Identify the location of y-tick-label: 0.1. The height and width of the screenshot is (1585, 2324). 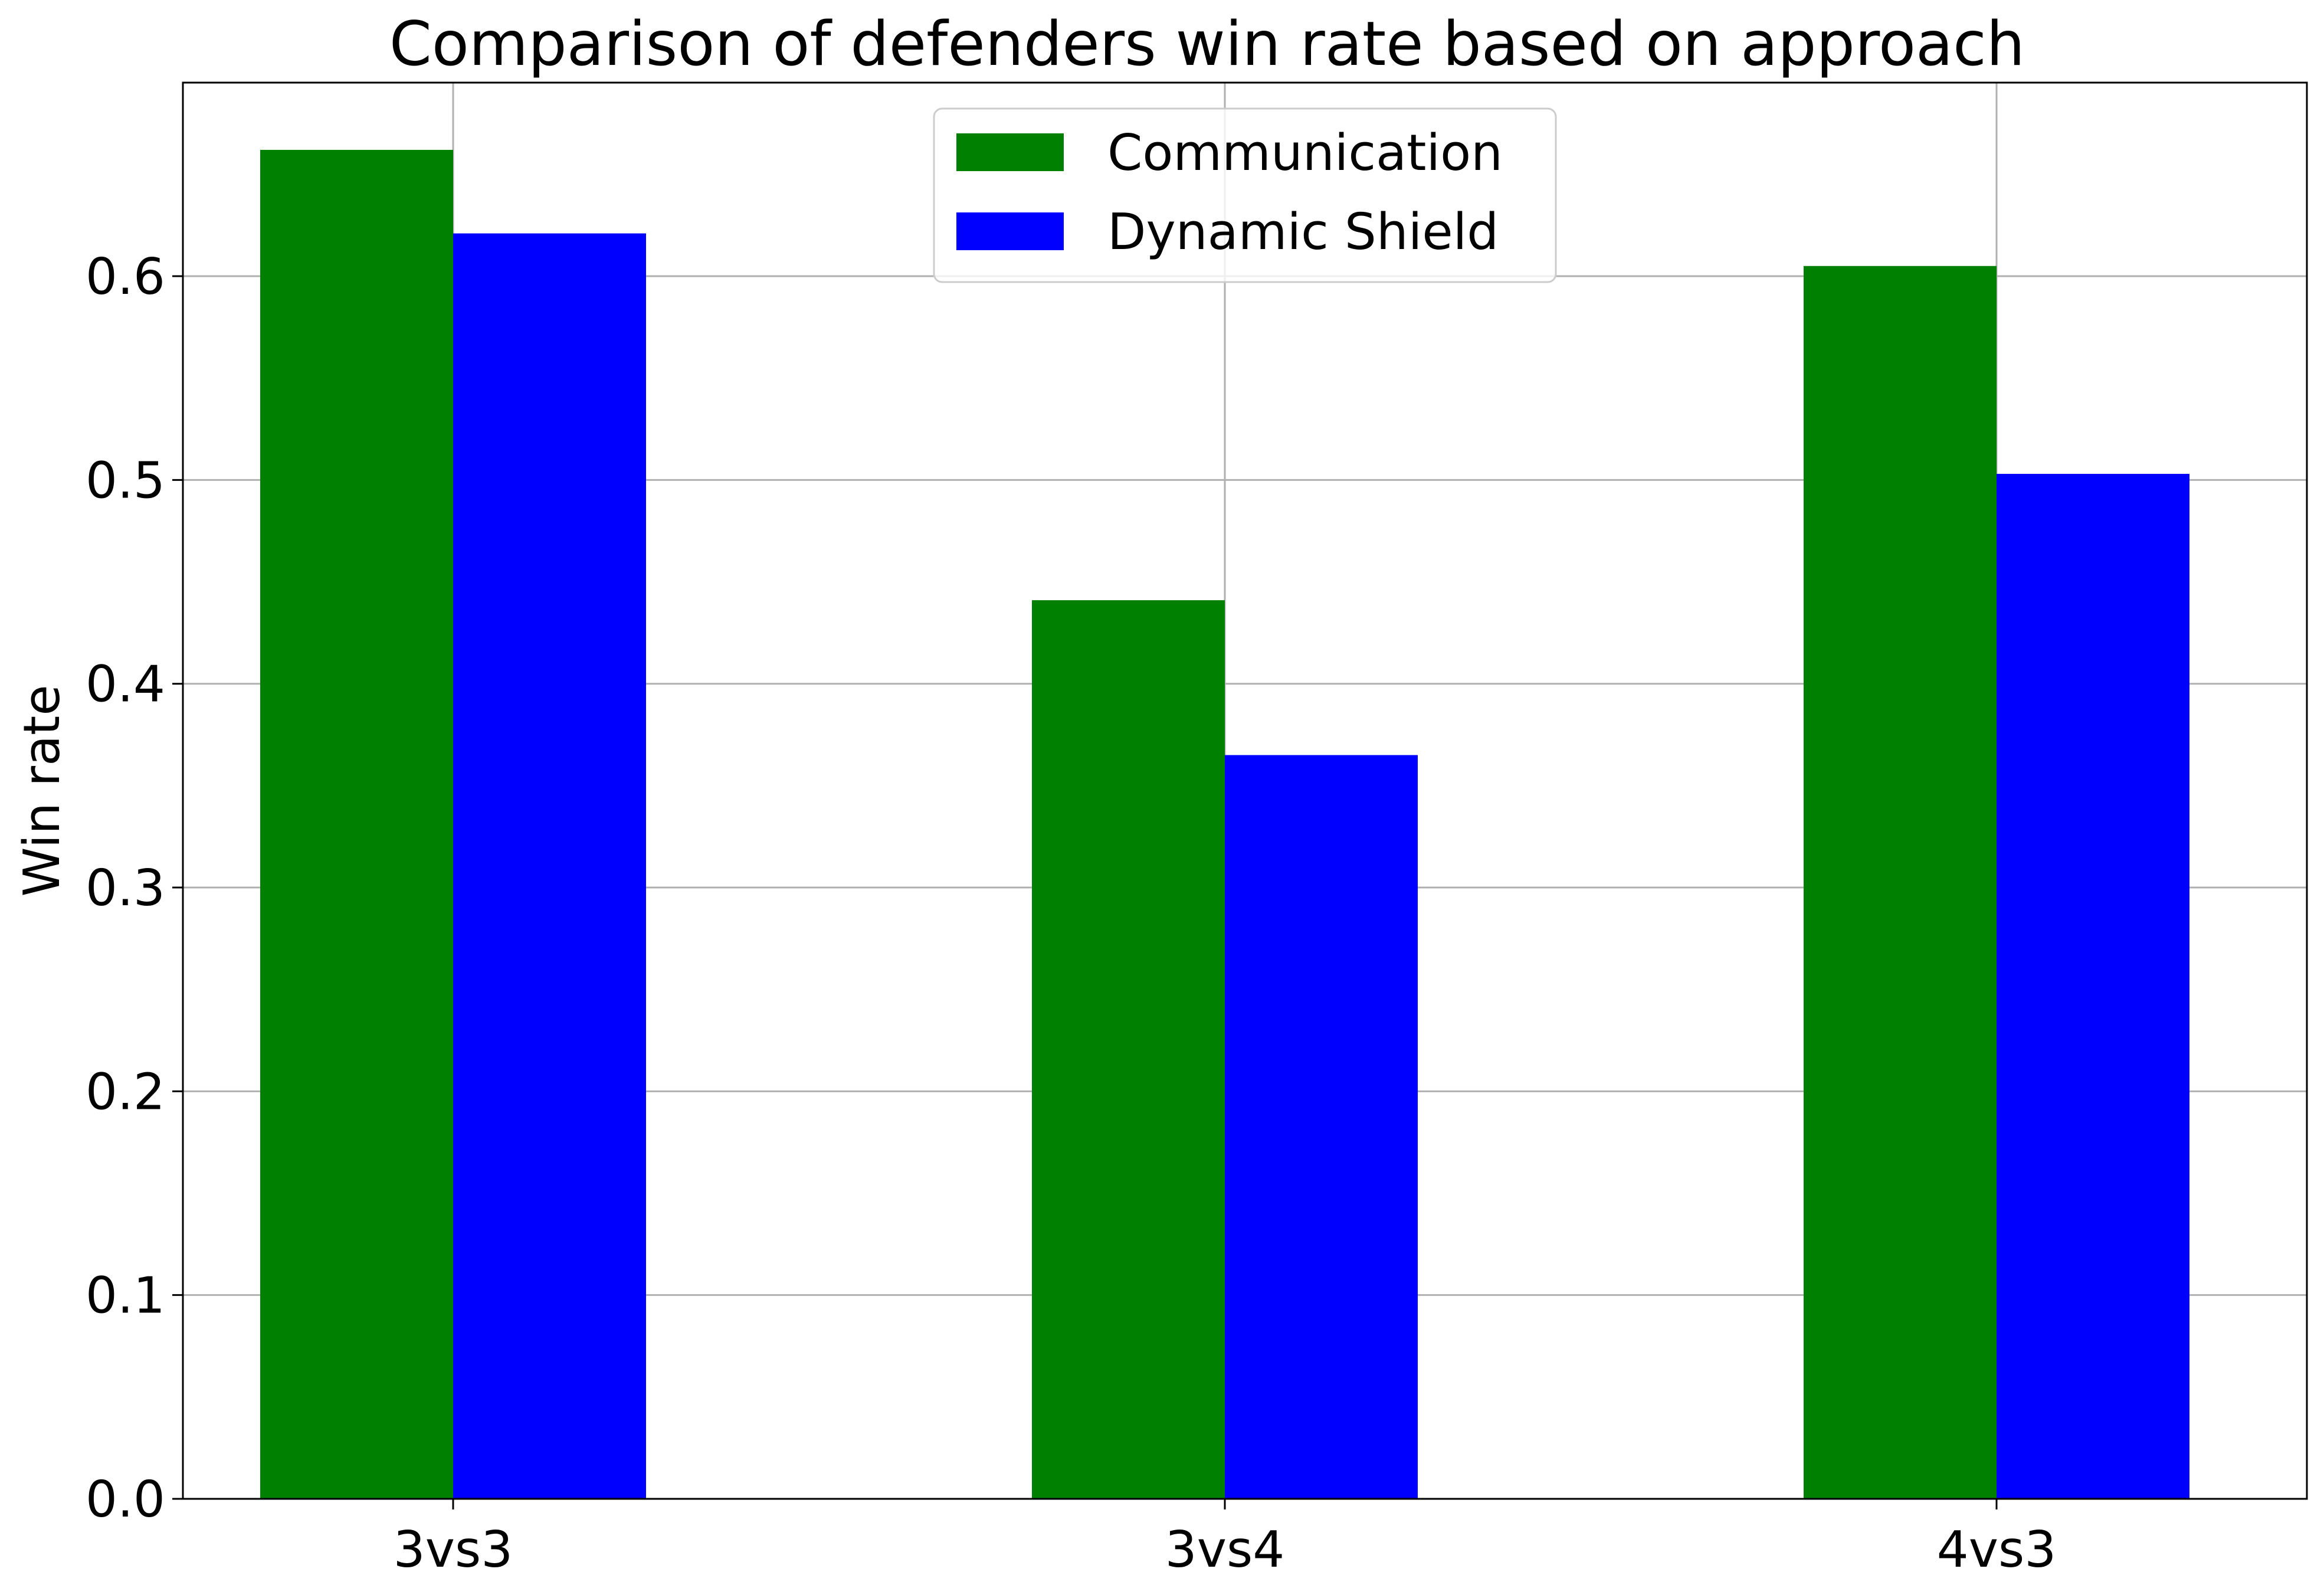
(125, 1296).